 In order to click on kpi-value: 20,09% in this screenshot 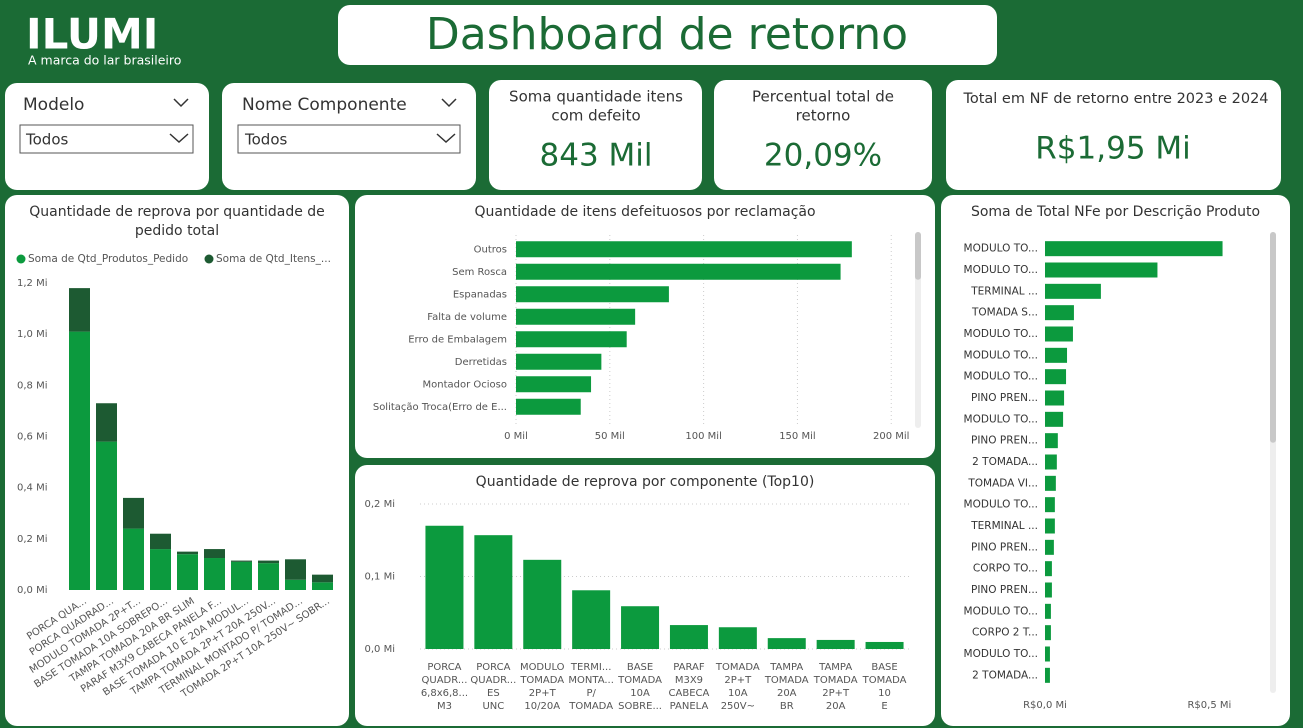, I will do `click(823, 156)`.